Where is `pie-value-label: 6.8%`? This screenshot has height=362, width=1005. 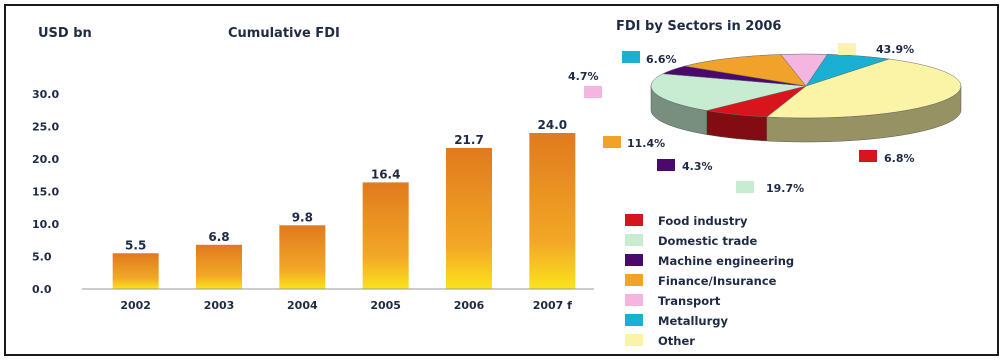
pie-value-label: 6.8% is located at coordinates (899, 158).